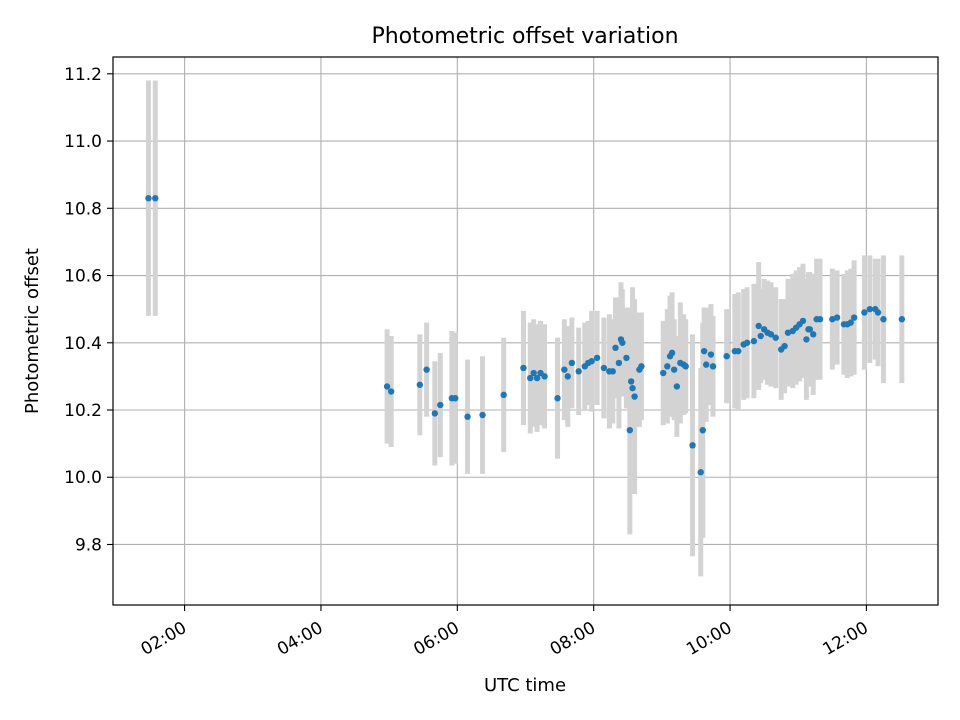  I want to click on y-tick-label: 10.8, so click(83, 209).